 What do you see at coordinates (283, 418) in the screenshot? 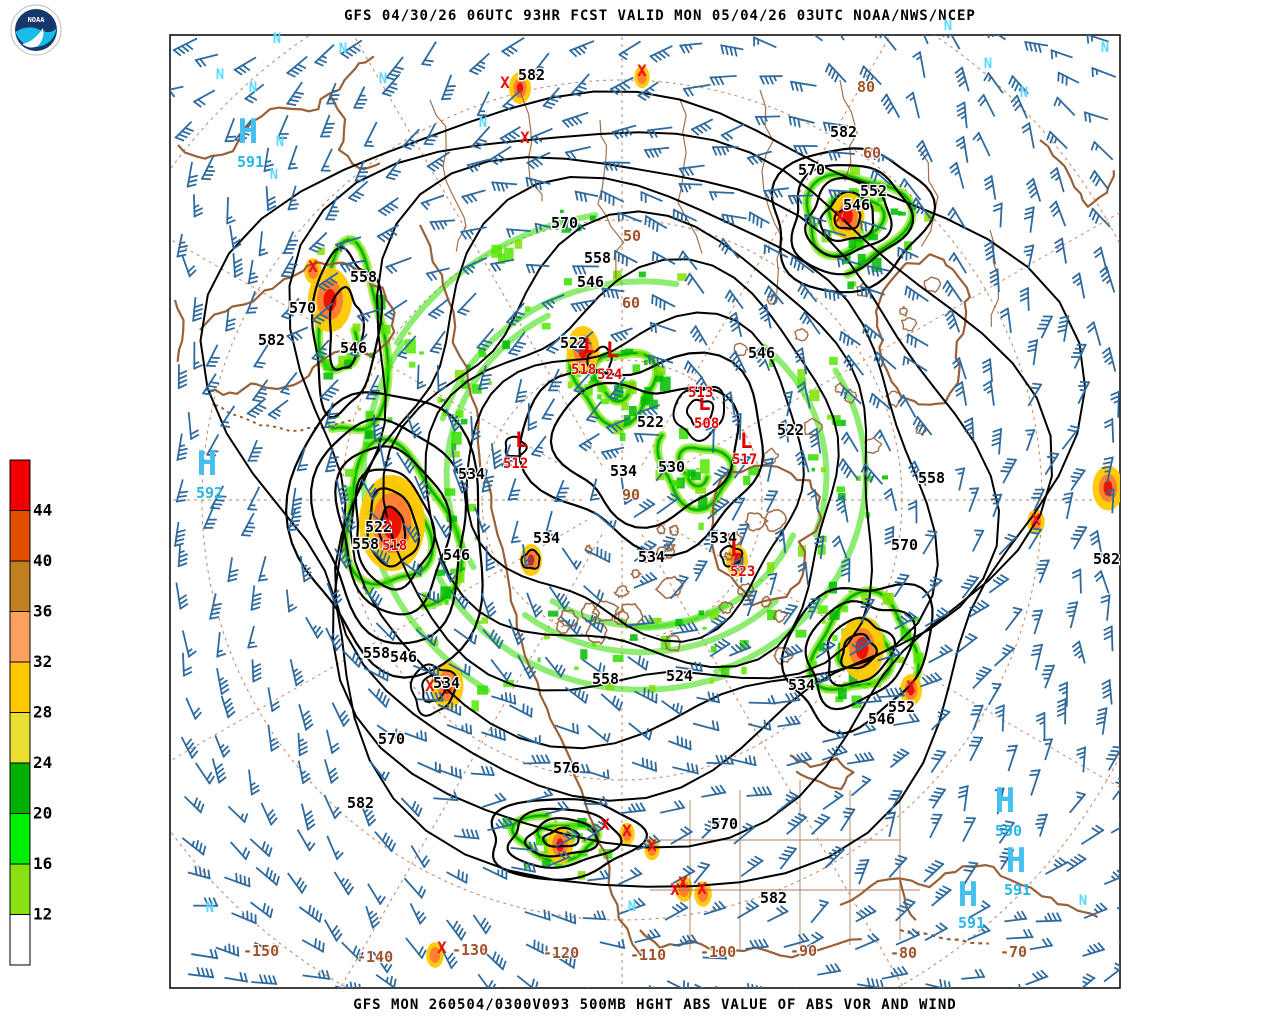
I see `coastline-islands` at bounding box center [283, 418].